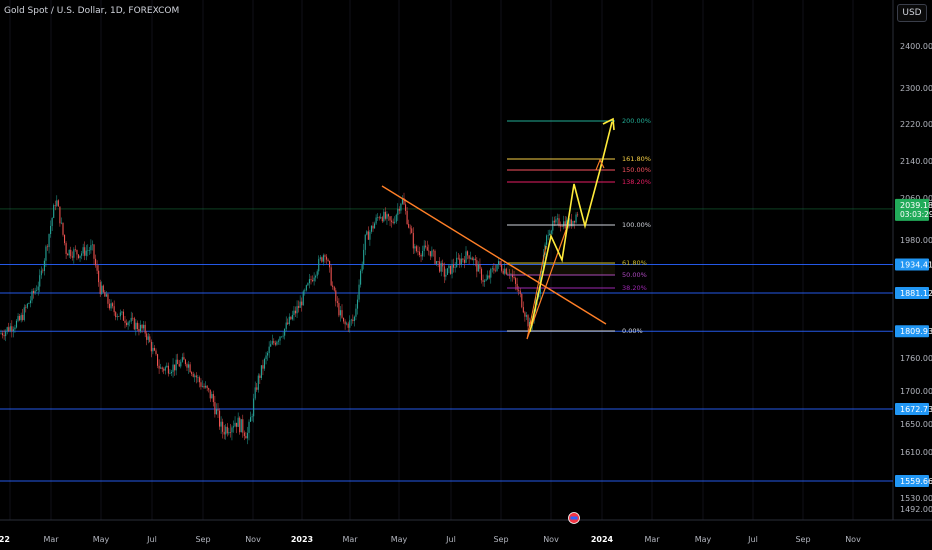 Image resolution: width=932 pixels, height=550 pixels. Describe the element at coordinates (916, 509) in the screenshot. I see `y-tick-label-11: 1492.00` at that location.